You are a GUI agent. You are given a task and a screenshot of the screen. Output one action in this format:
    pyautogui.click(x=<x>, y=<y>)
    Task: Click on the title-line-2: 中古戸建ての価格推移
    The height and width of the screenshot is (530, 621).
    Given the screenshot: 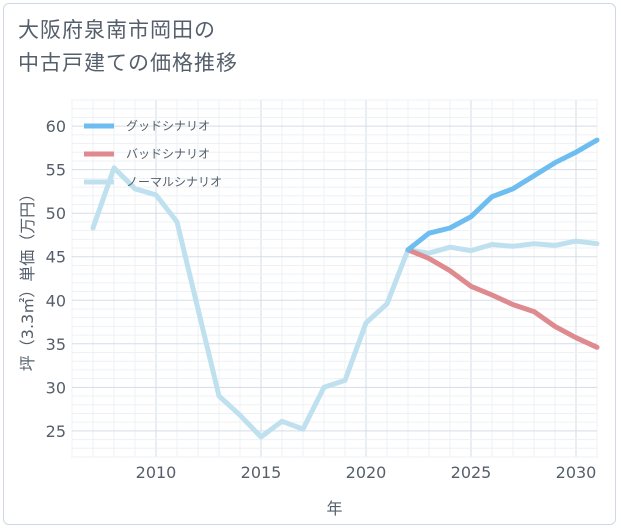 What is the action you would take?
    pyautogui.click(x=128, y=63)
    